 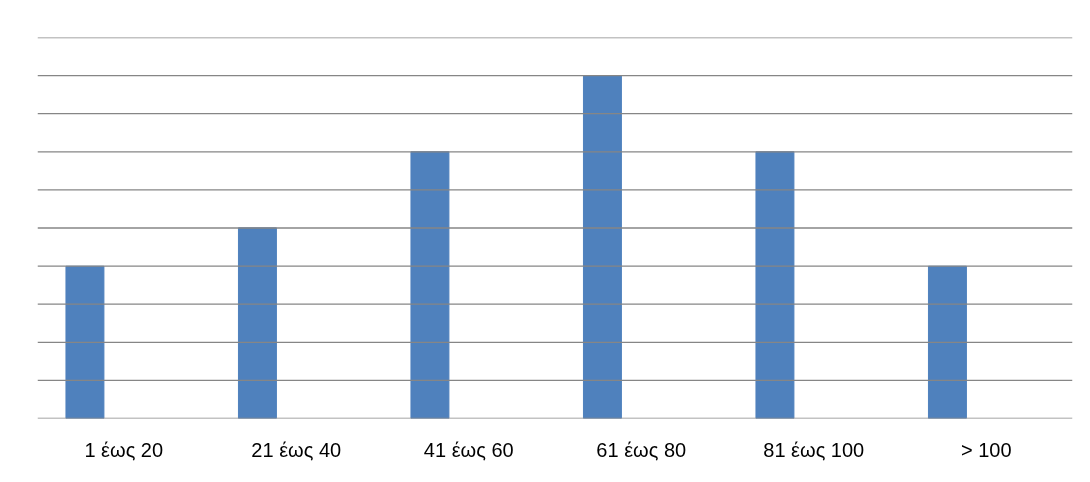 I want to click on x-tick-label: 21 έως 40, so click(x=296, y=449).